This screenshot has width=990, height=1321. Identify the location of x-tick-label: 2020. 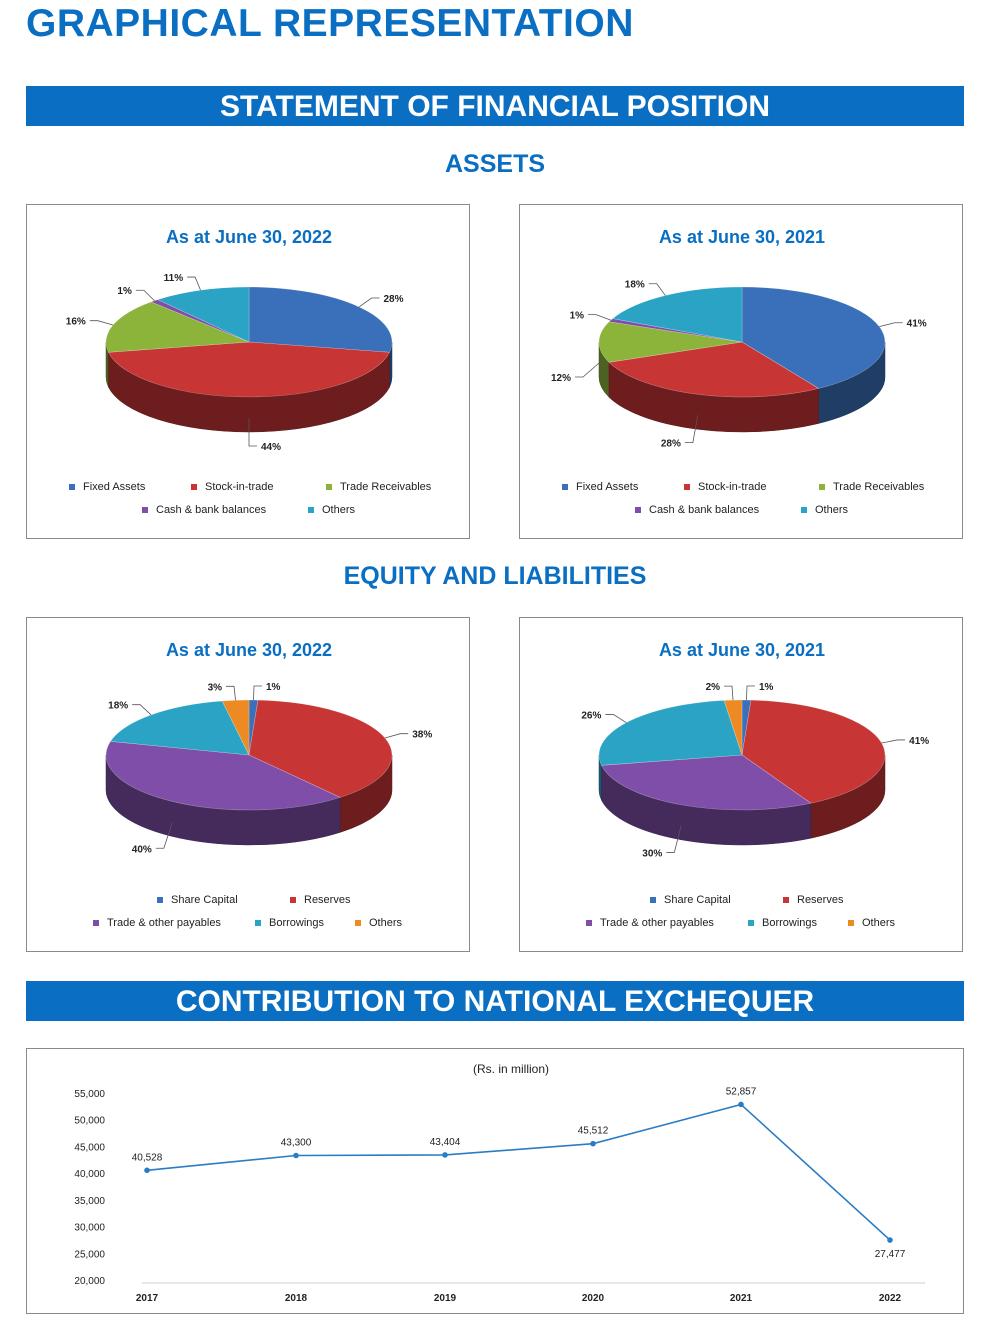
(593, 1298).